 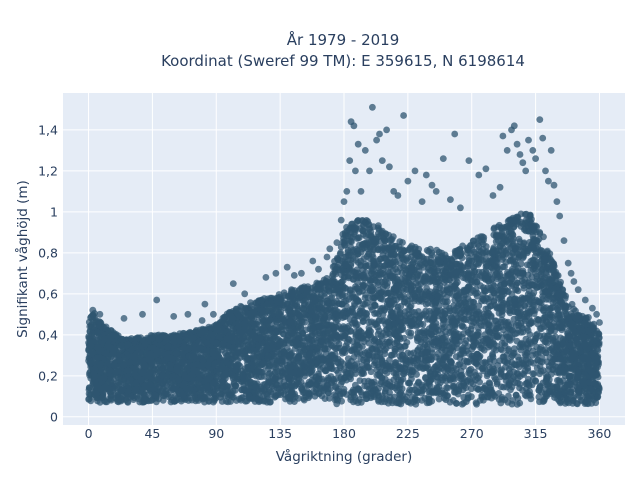 I want to click on chart-title-line-1: År 1979 - 2019, so click(x=343, y=39).